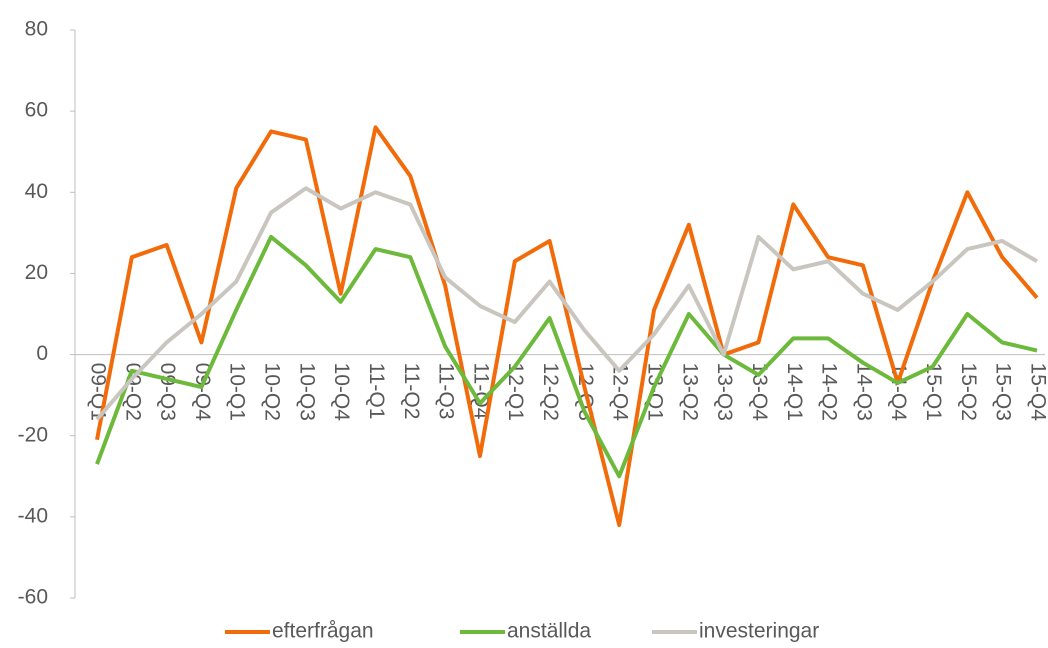  What do you see at coordinates (272, 392) in the screenshot?
I see `x-tick-label: 10-Q2` at bounding box center [272, 392].